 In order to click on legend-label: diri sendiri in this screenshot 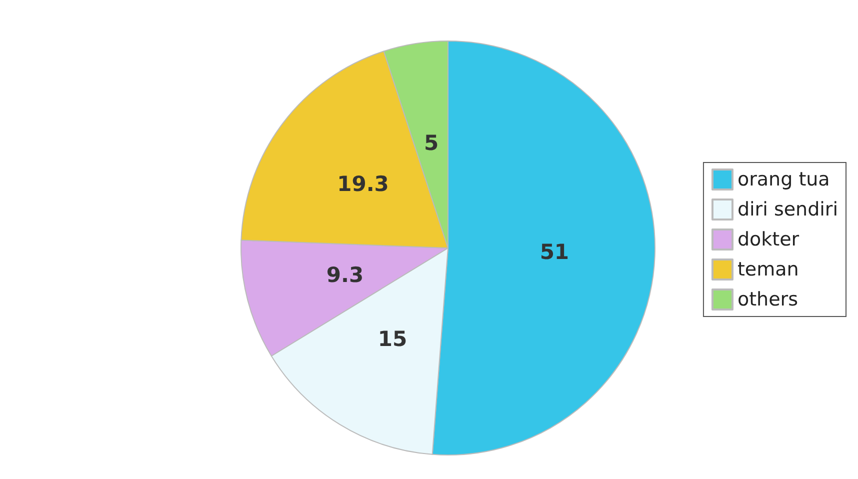, I will do `click(787, 209)`.